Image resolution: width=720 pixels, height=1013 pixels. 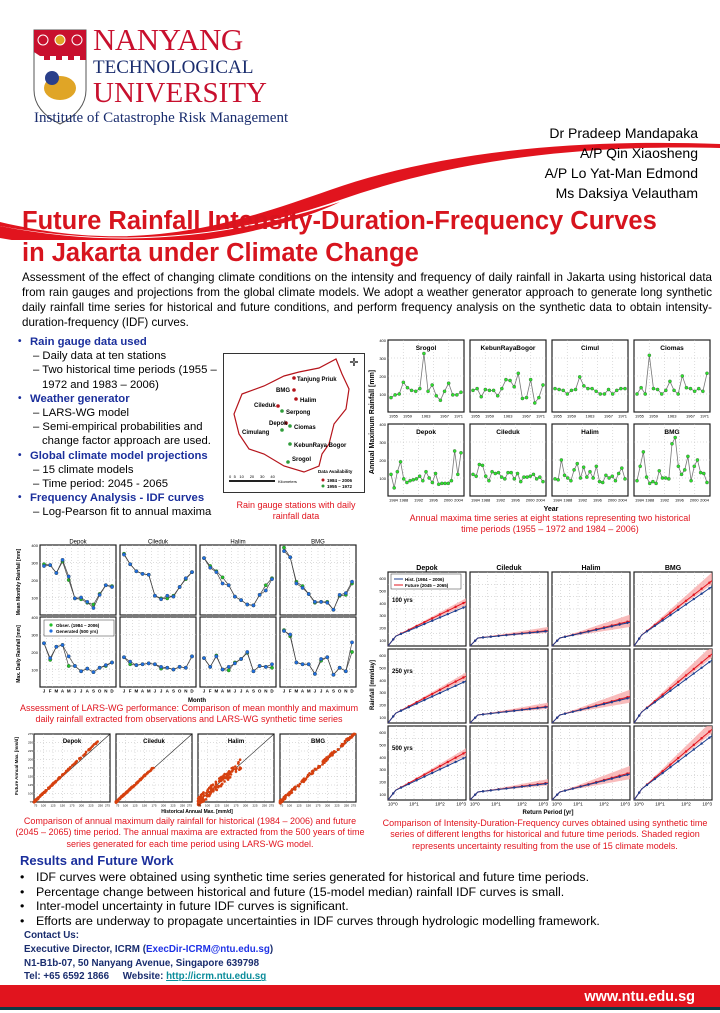 I want to click on footer-url: www.ntu.edu.sg, so click(x=639, y=997).